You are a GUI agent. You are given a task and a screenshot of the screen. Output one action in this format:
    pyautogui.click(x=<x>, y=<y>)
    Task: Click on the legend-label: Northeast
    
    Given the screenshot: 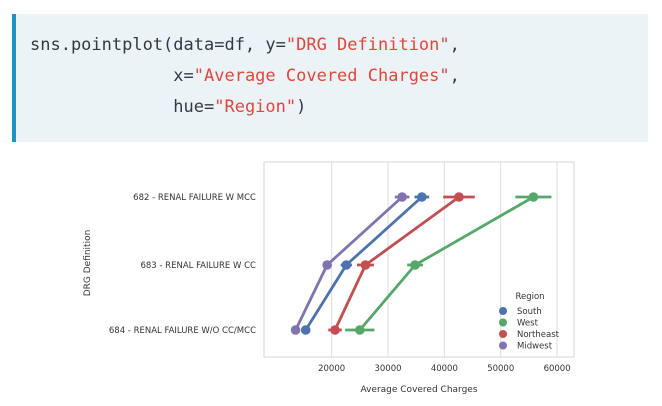 What is the action you would take?
    pyautogui.click(x=538, y=335)
    